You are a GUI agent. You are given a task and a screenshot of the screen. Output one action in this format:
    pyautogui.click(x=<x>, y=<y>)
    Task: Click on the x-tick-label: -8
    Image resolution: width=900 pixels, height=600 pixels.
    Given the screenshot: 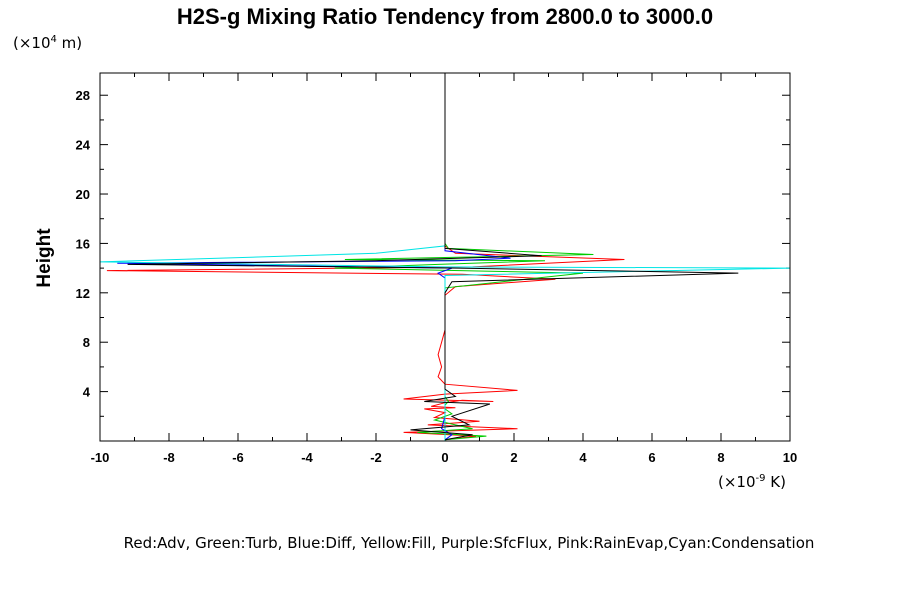 What is the action you would take?
    pyautogui.click(x=169, y=457)
    